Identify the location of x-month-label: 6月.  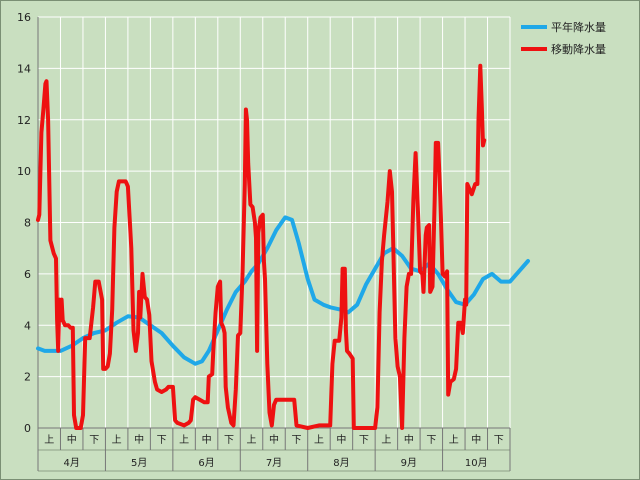
(206, 463).